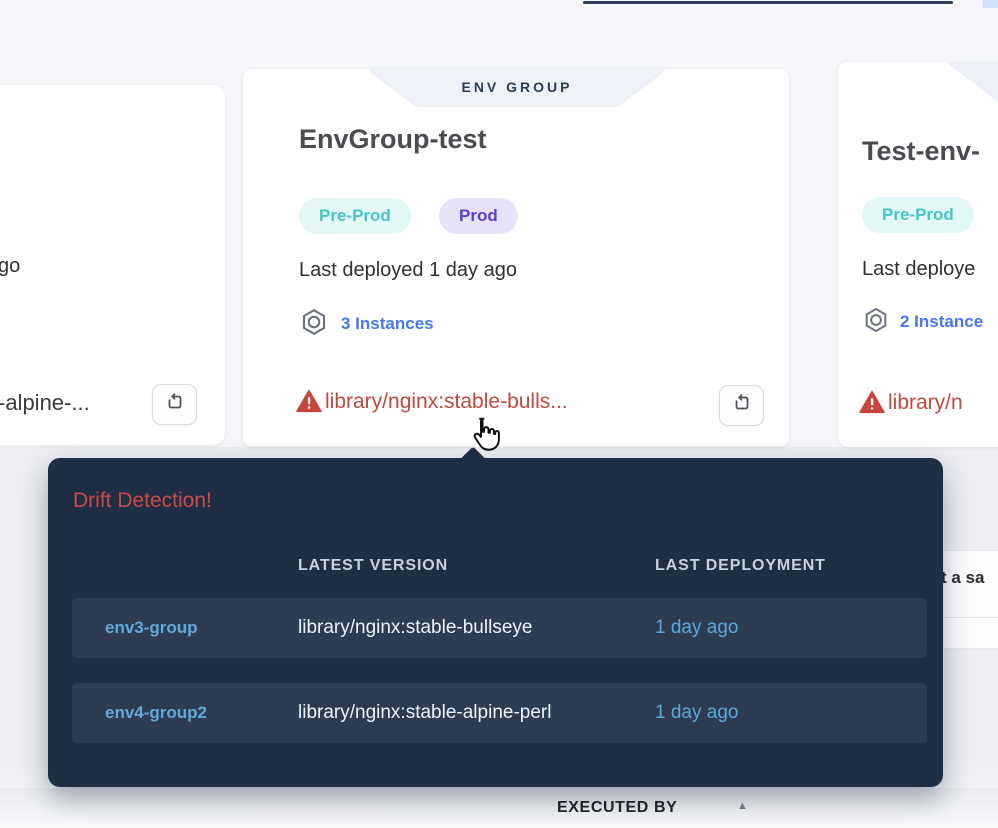 This screenshot has height=828, width=998. What do you see at coordinates (415, 627) in the screenshot?
I see `latest-version-value: library/nginx:stable-bullseye` at bounding box center [415, 627].